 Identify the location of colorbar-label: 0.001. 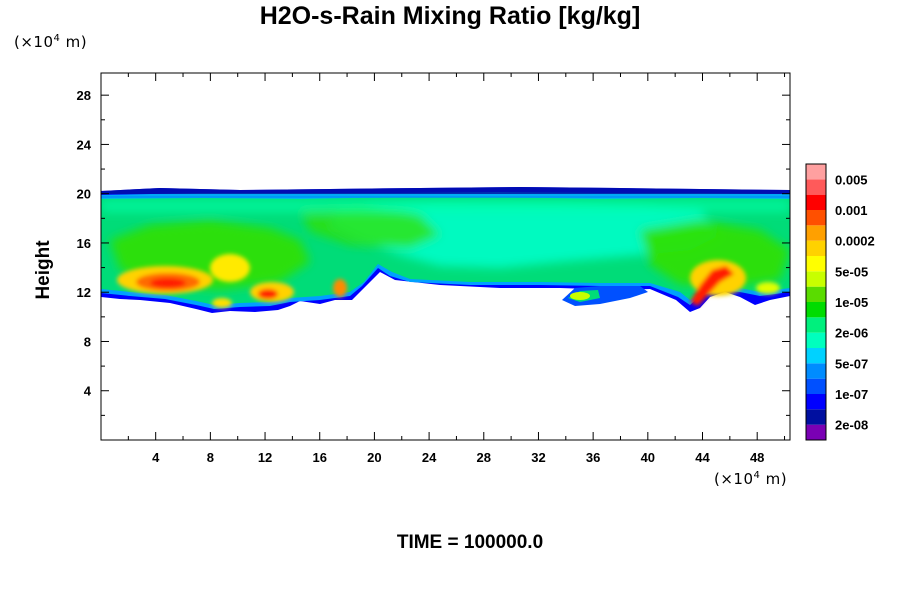
(851, 210).